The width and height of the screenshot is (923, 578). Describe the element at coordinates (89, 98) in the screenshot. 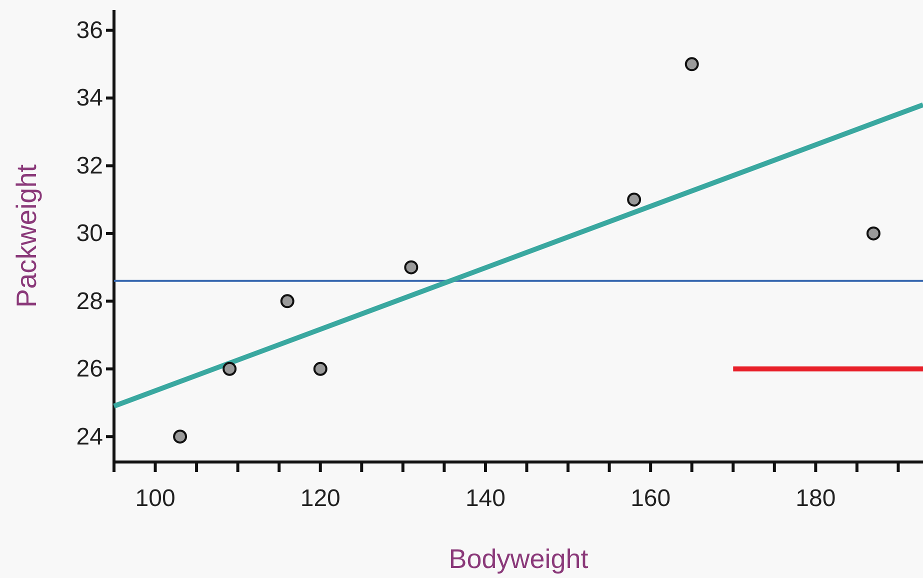

I see `y-tick-label: 34` at that location.